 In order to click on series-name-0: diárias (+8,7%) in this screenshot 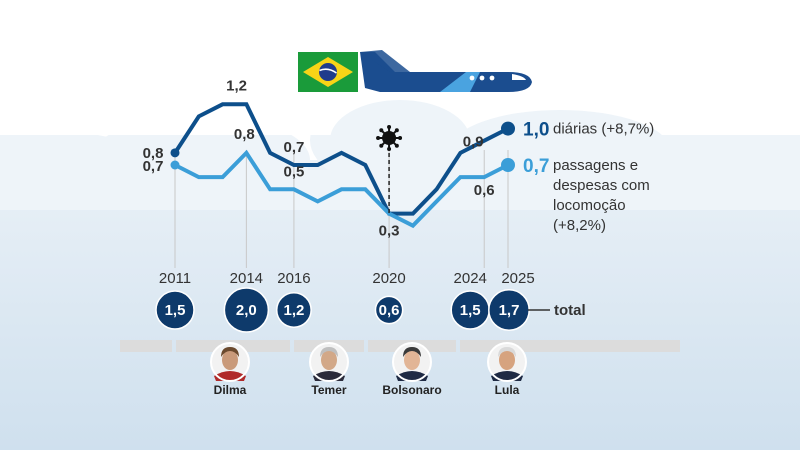, I will do `click(603, 129)`.